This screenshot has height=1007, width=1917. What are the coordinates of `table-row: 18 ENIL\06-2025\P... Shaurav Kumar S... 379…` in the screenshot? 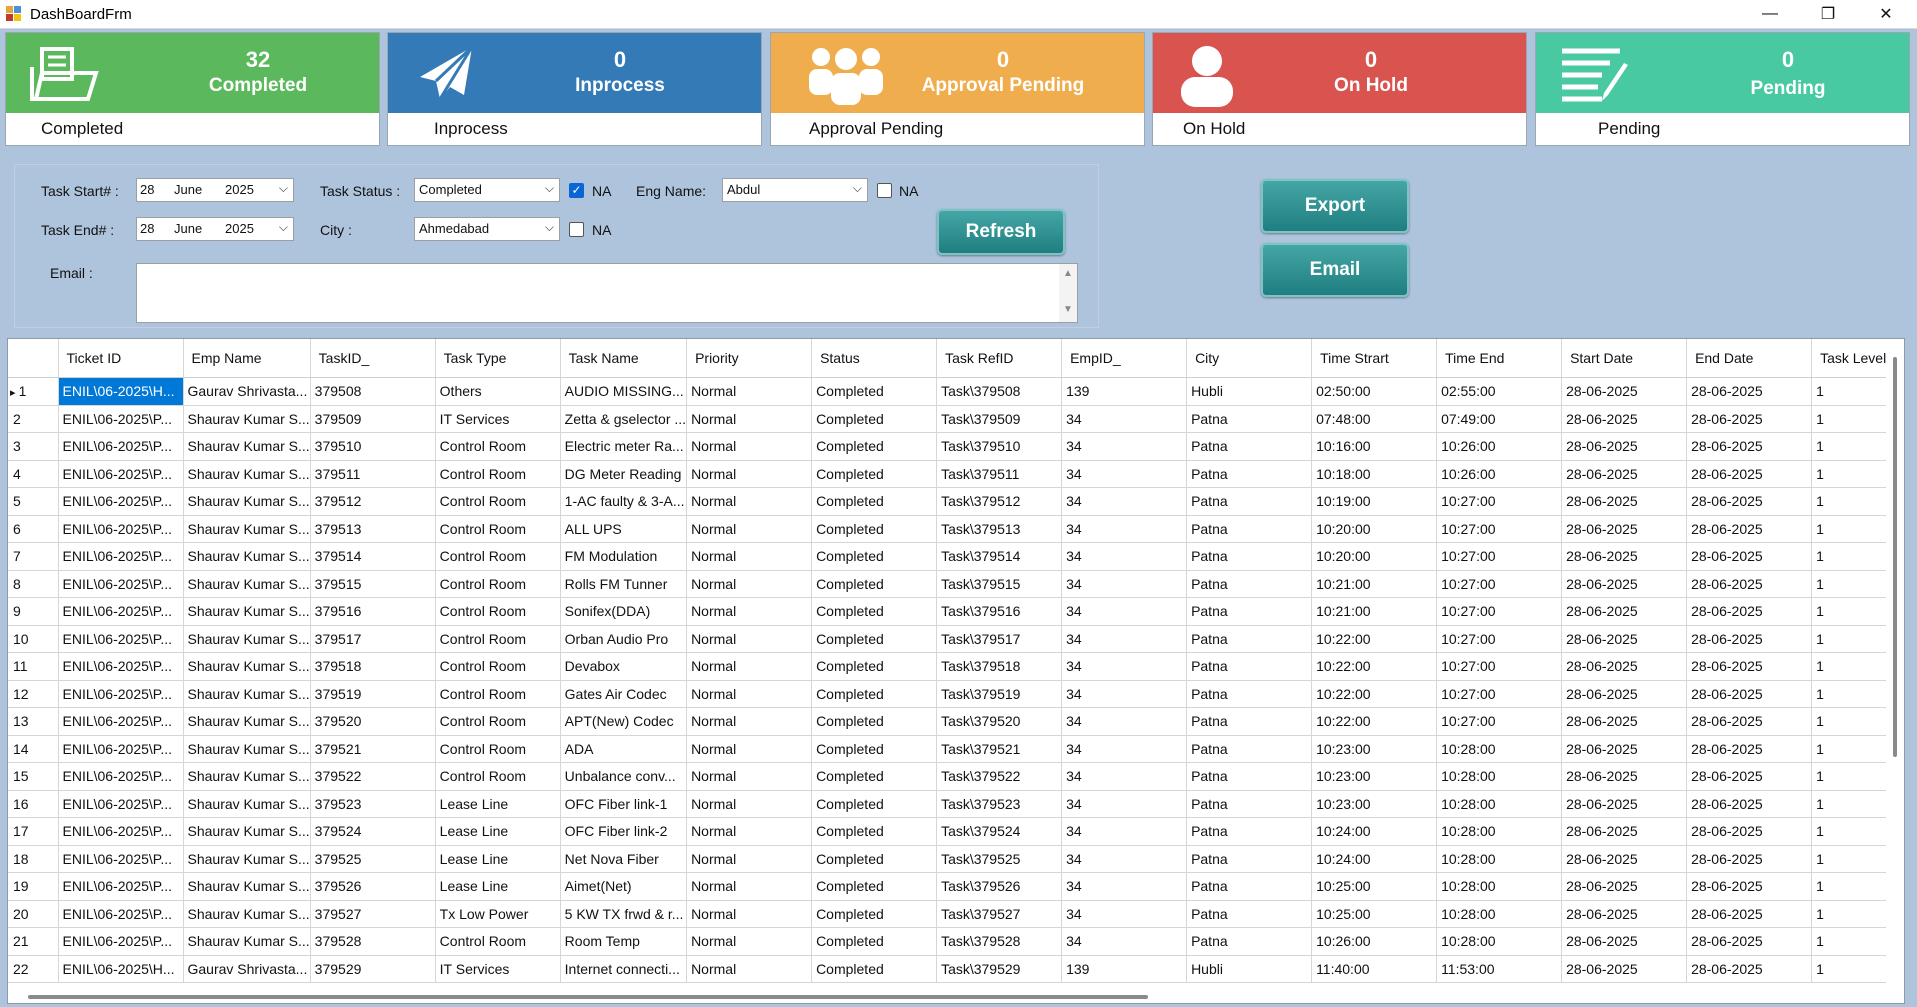 It's located at (948, 859).